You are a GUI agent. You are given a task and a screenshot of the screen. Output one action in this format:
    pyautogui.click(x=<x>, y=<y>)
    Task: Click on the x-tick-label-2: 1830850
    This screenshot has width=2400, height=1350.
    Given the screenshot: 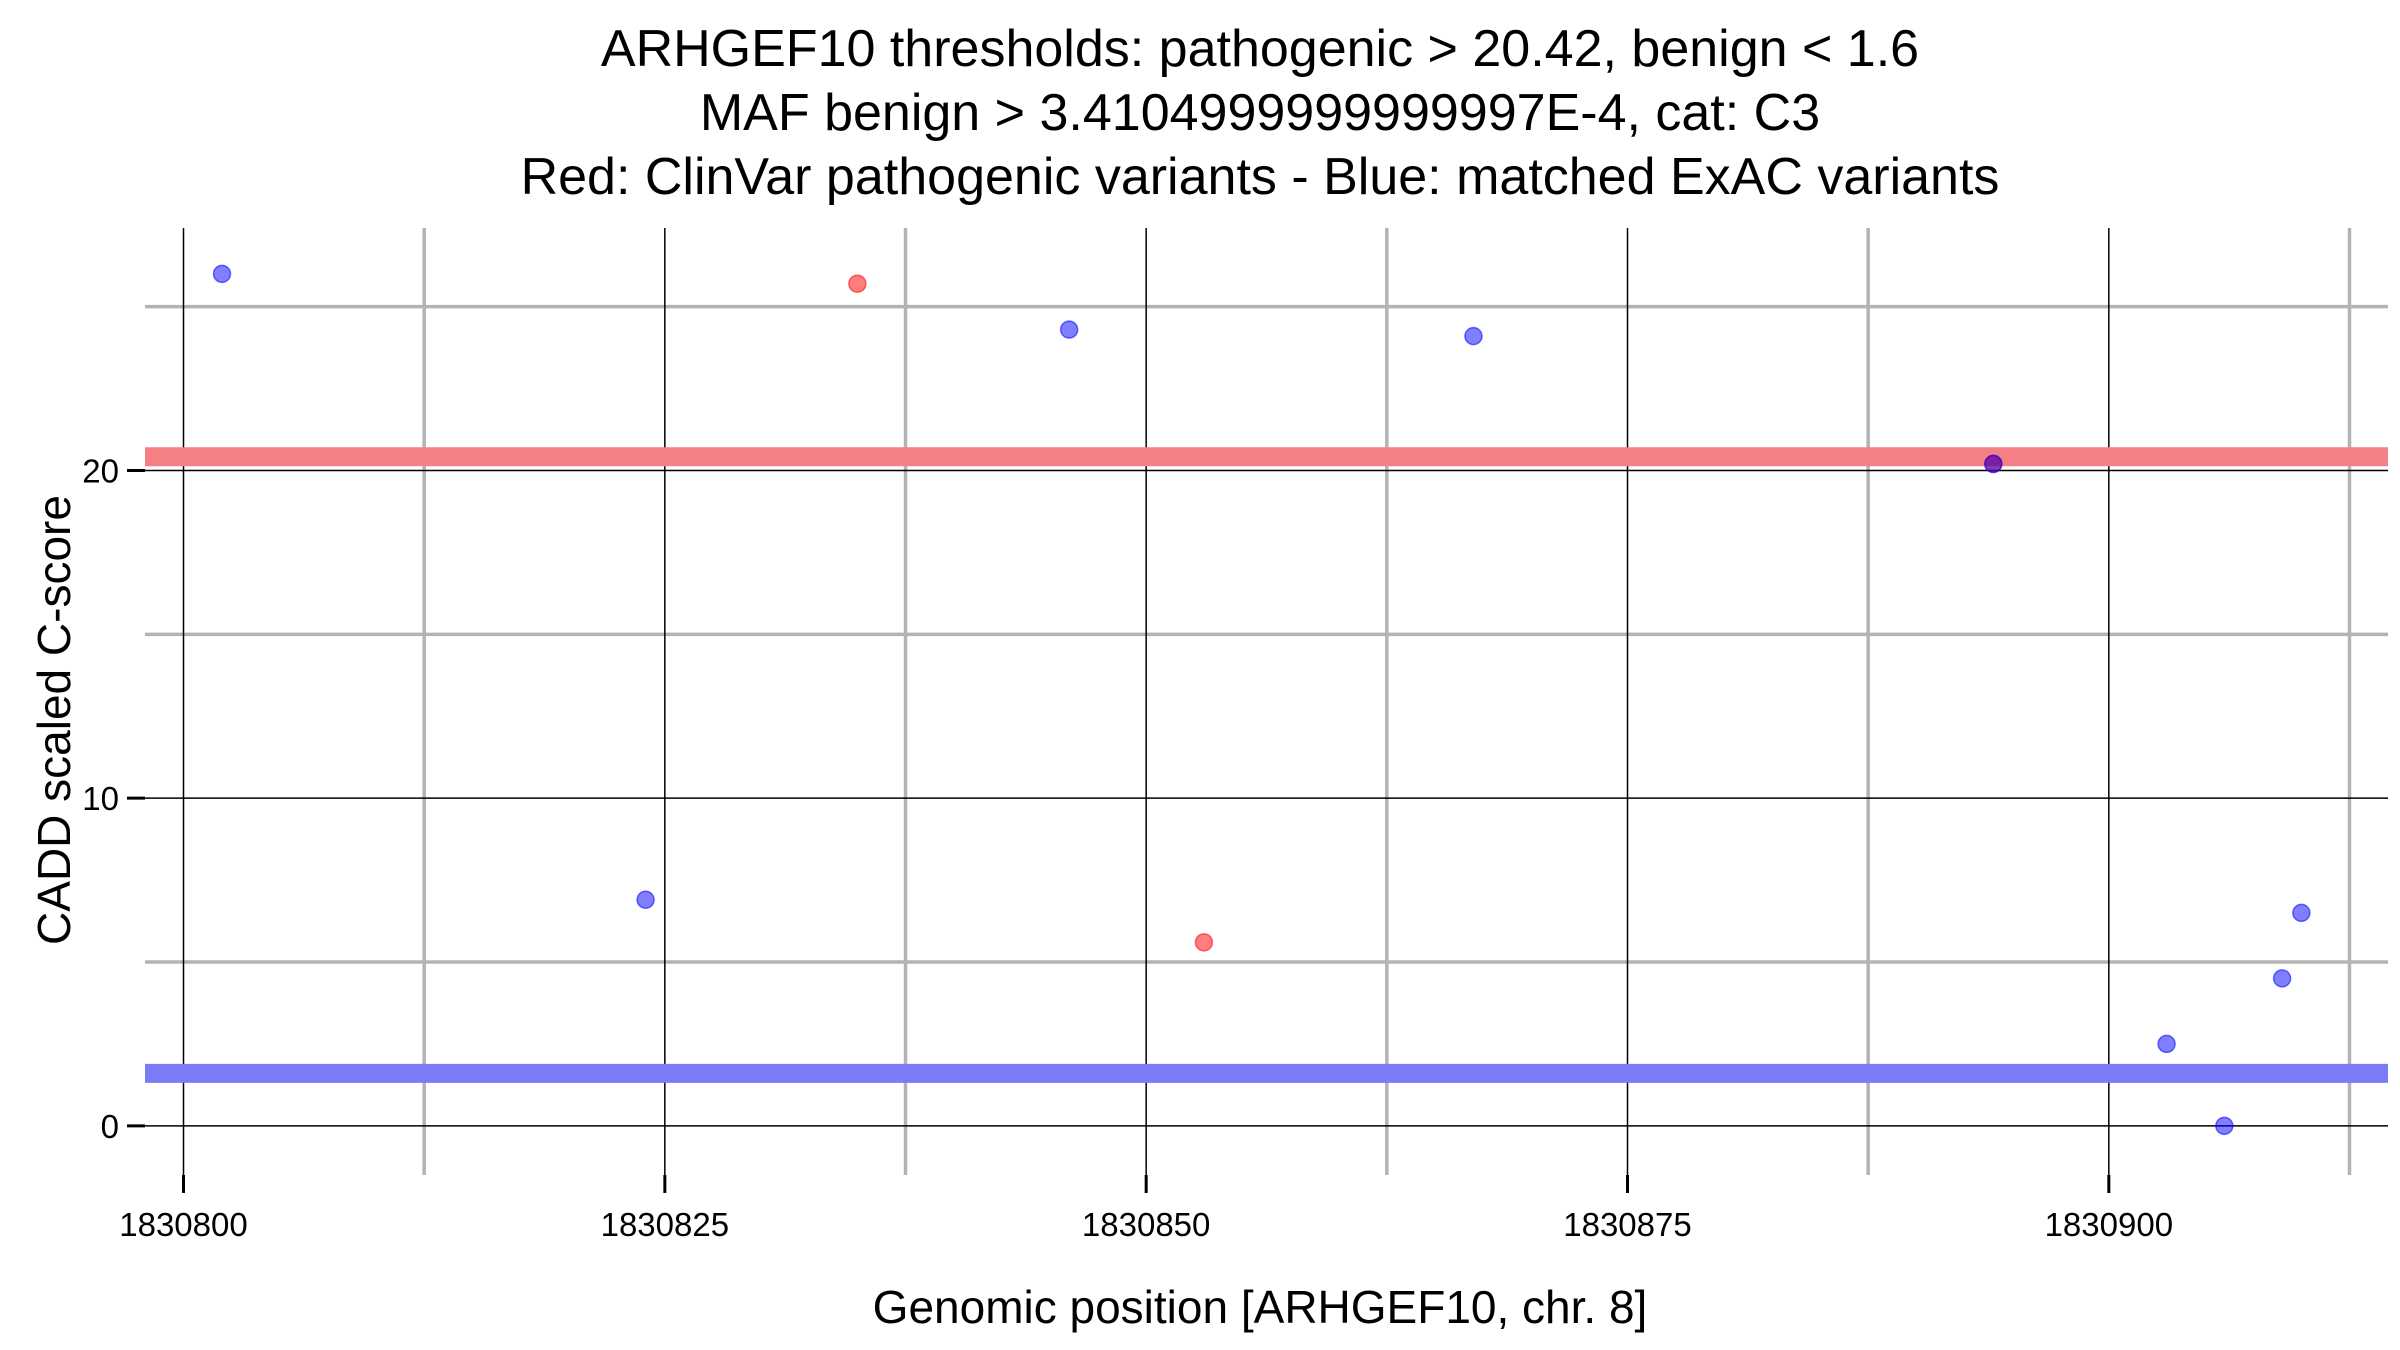 What is the action you would take?
    pyautogui.click(x=1146, y=1224)
    